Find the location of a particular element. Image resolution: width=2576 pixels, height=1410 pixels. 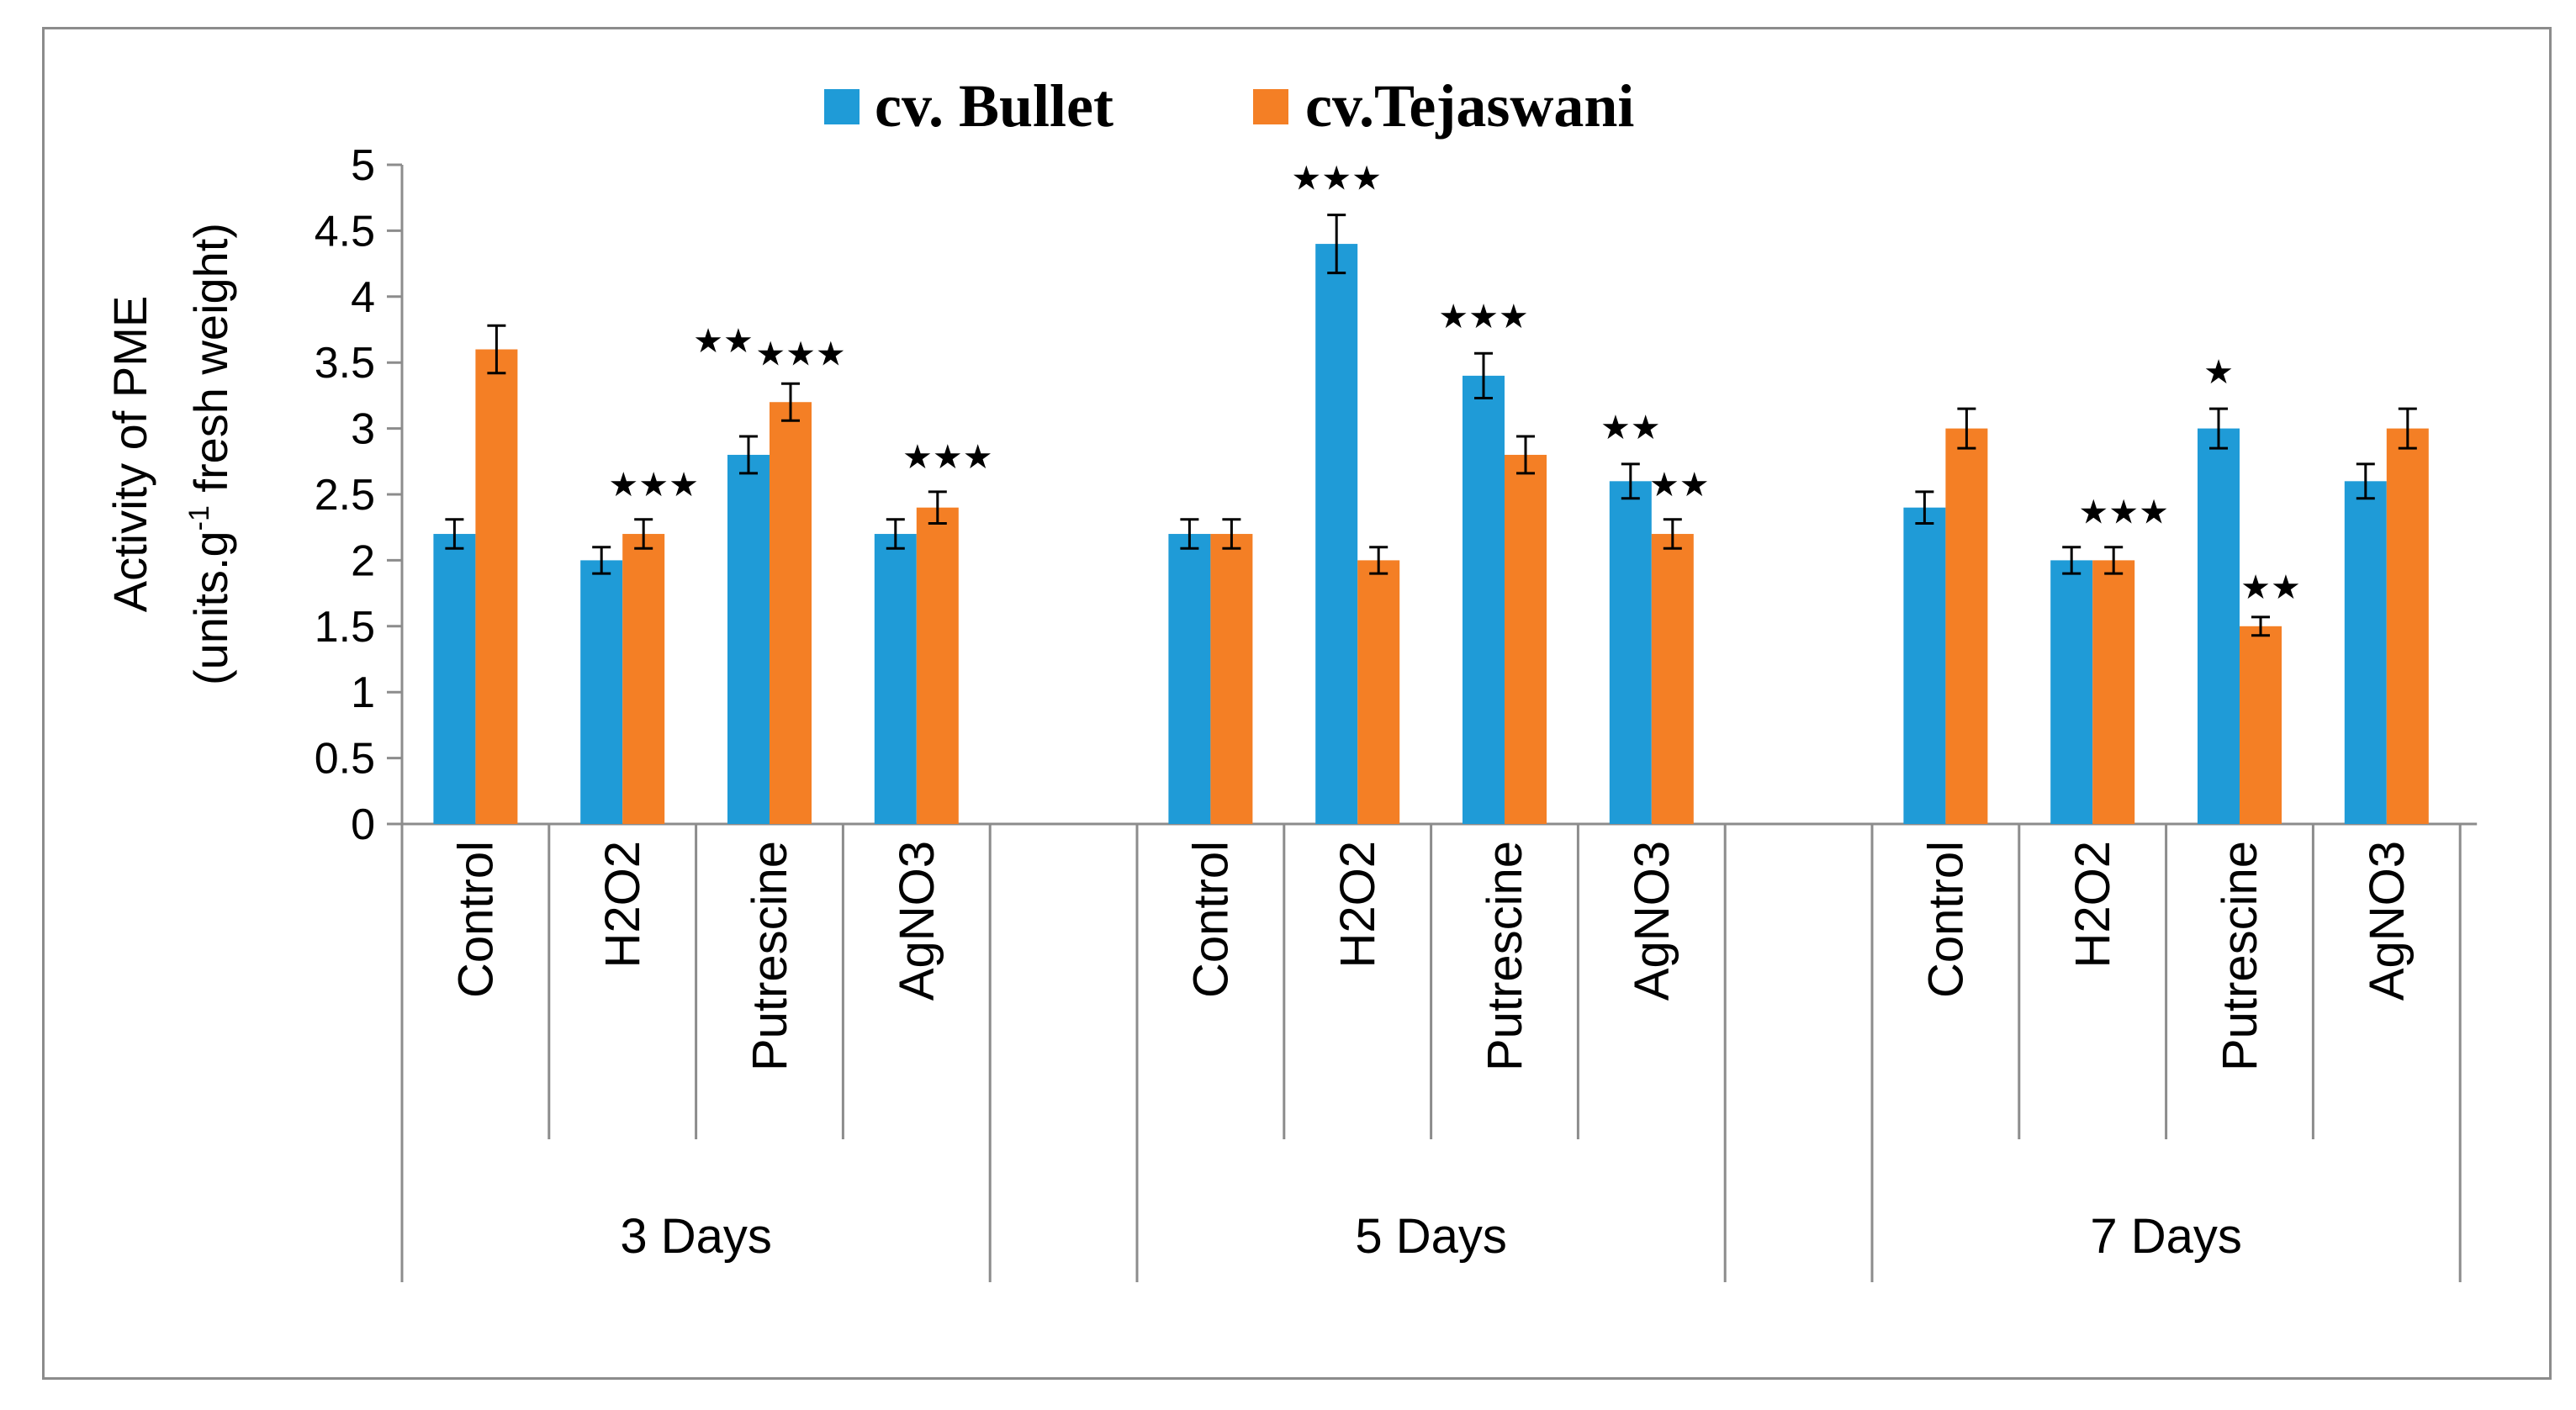

y-tick-label: 2.5 is located at coordinates (345, 495).